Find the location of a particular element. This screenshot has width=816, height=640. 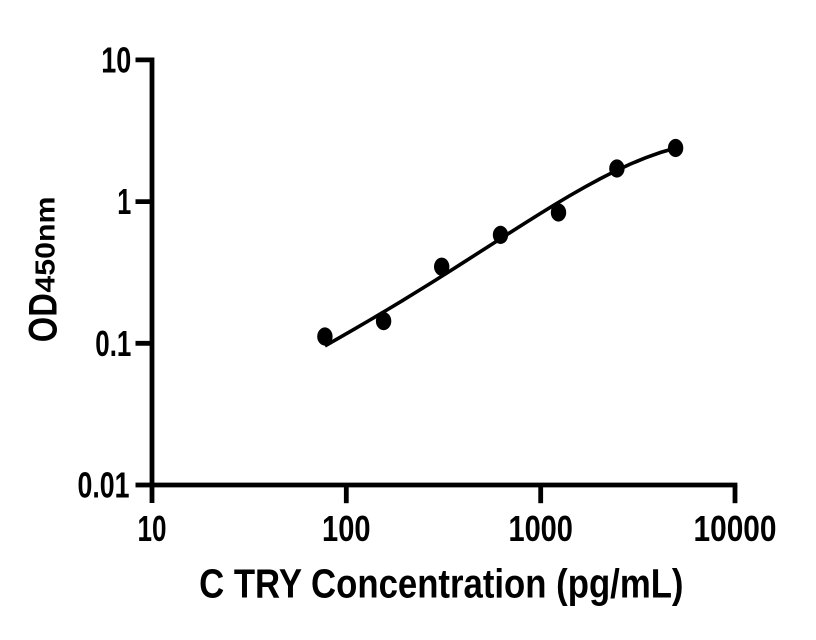

svg-text: 10000 is located at coordinates (735, 528).